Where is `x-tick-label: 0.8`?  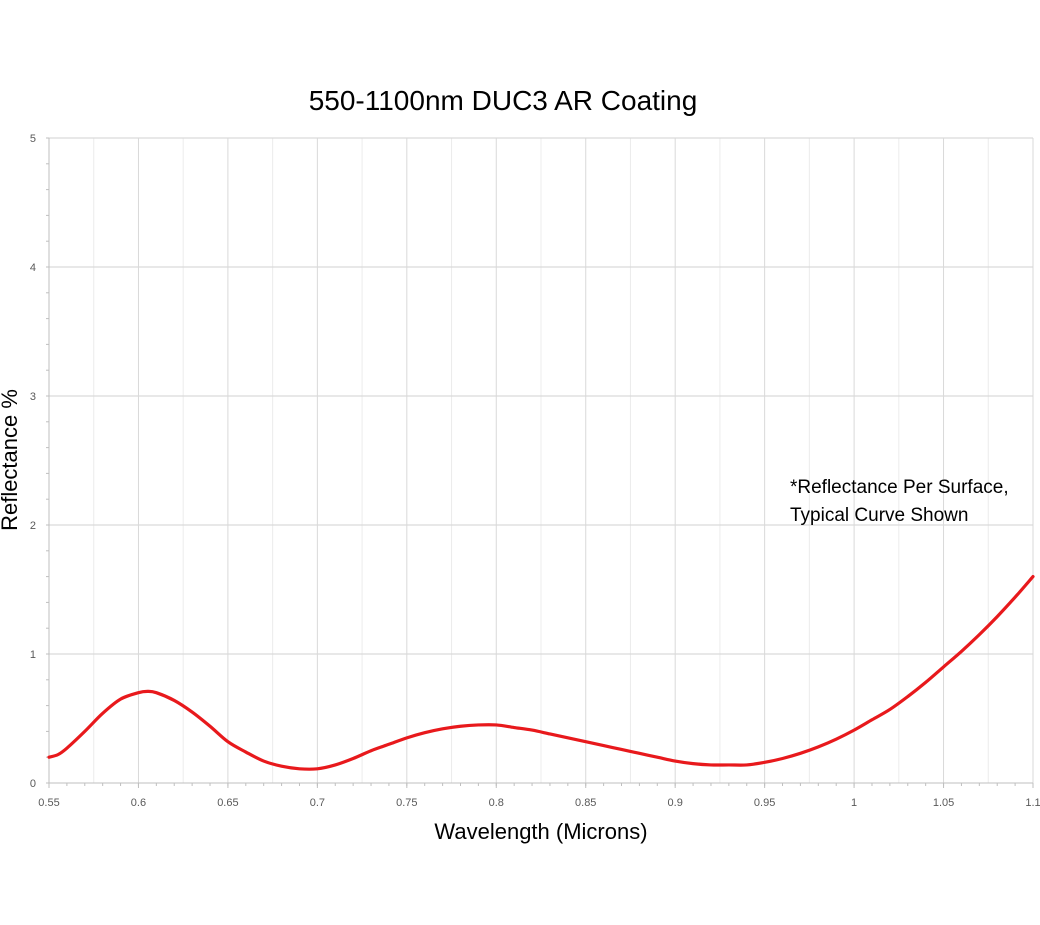 x-tick-label: 0.8 is located at coordinates (496, 803).